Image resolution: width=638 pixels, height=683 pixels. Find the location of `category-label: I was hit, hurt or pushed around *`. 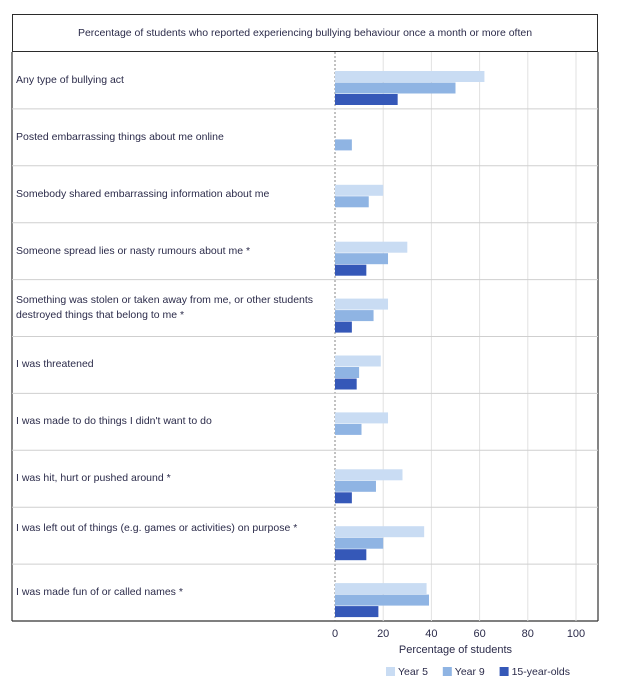

category-label: I was hit, hurt or pushed around * is located at coordinates (93, 478).